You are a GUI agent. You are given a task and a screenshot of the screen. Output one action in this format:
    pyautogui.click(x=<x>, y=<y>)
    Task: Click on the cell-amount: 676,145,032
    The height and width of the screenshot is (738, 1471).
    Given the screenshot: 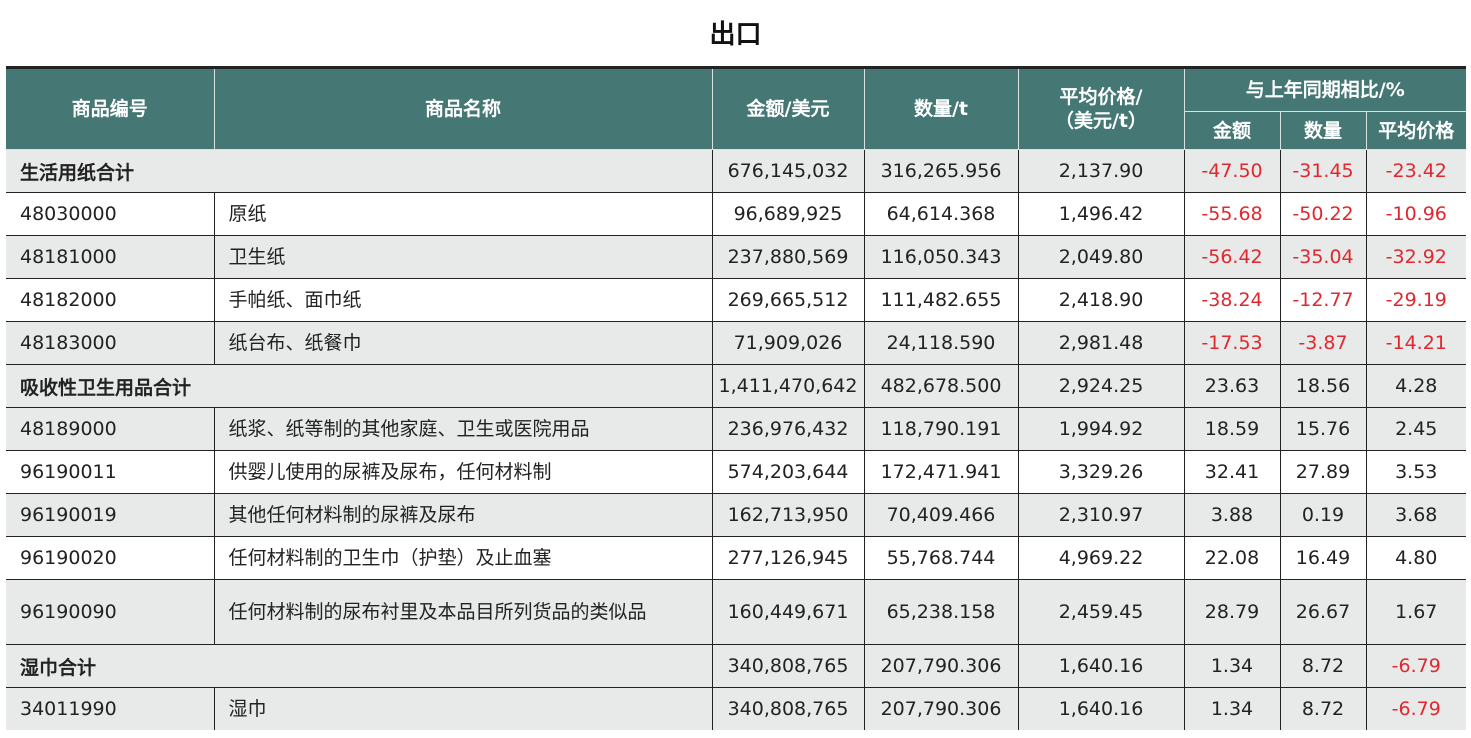 What is the action you would take?
    pyautogui.click(x=788, y=171)
    